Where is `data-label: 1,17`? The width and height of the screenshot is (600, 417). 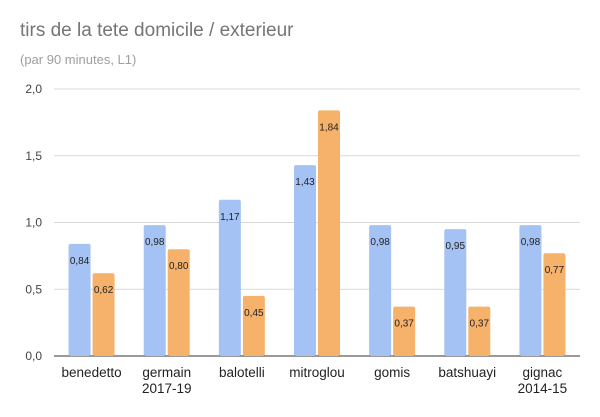 data-label: 1,17 is located at coordinates (230, 217).